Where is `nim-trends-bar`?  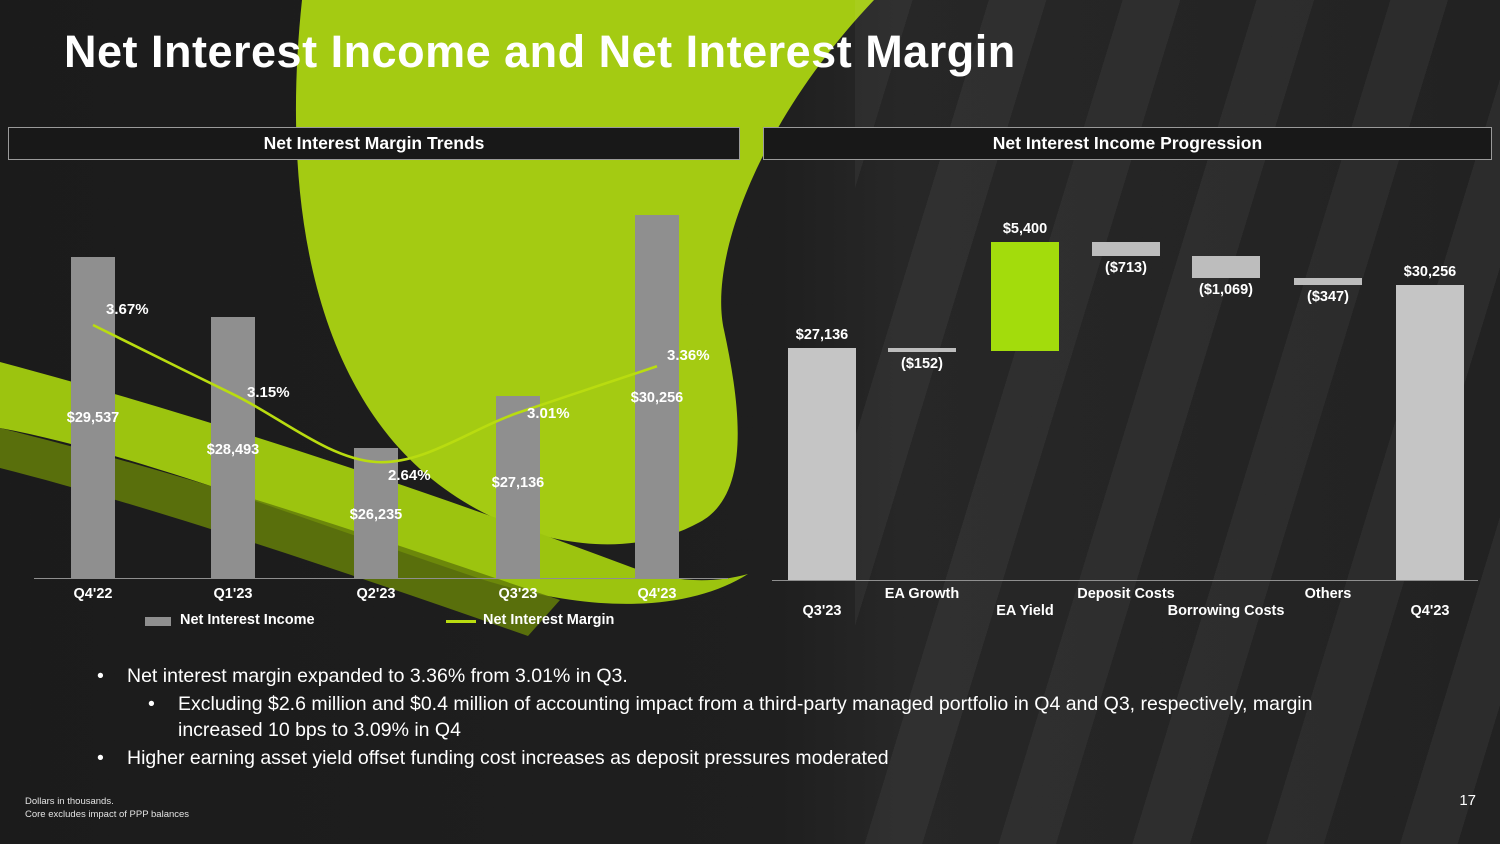 nim-trends-bar is located at coordinates (376, 513).